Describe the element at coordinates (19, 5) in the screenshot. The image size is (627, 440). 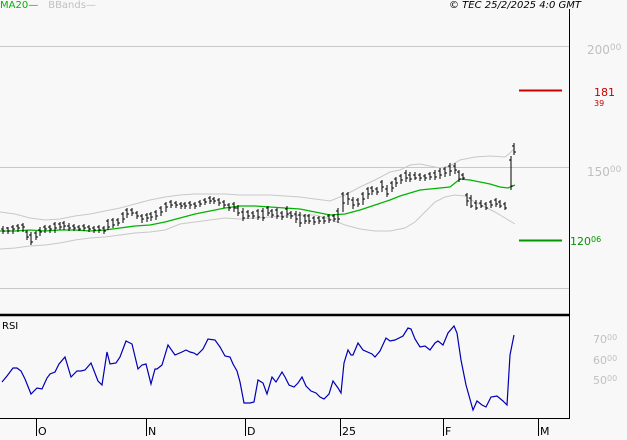
I see `legend-ma20: MA20—` at that location.